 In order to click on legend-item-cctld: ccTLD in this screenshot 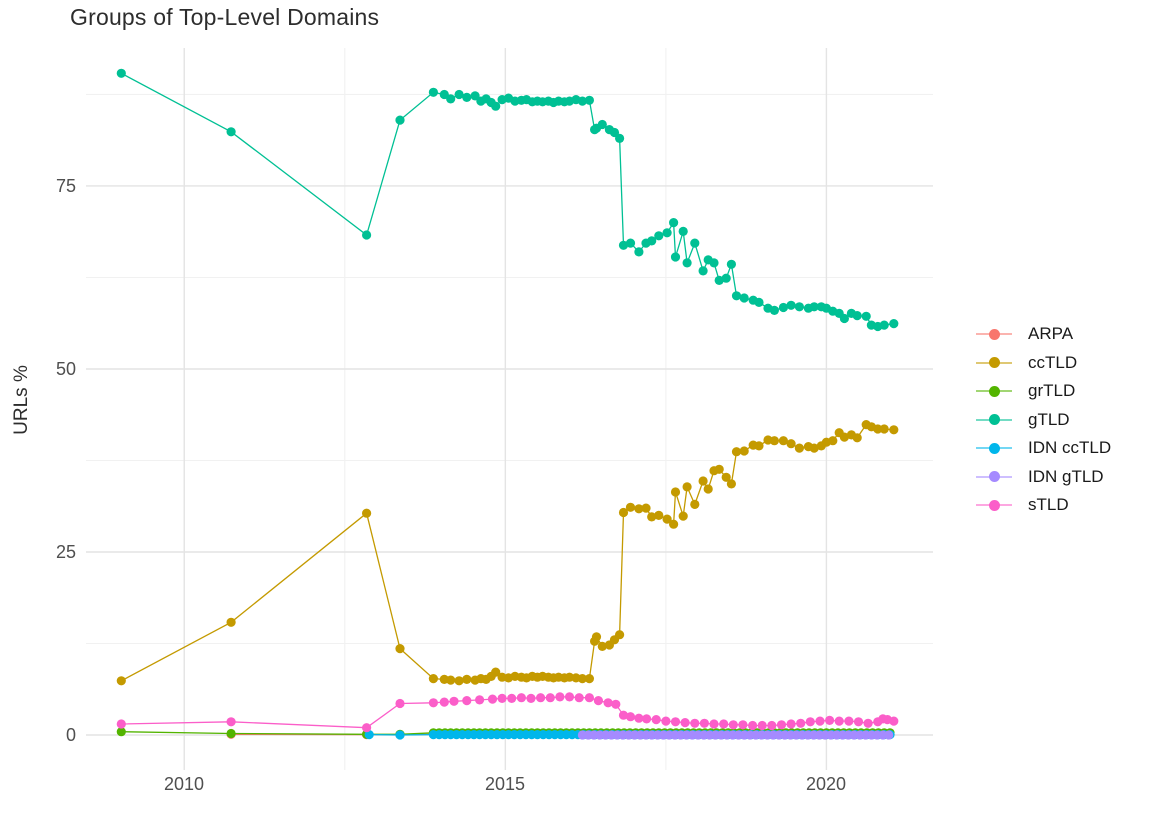, I will do `click(1043, 363)`.